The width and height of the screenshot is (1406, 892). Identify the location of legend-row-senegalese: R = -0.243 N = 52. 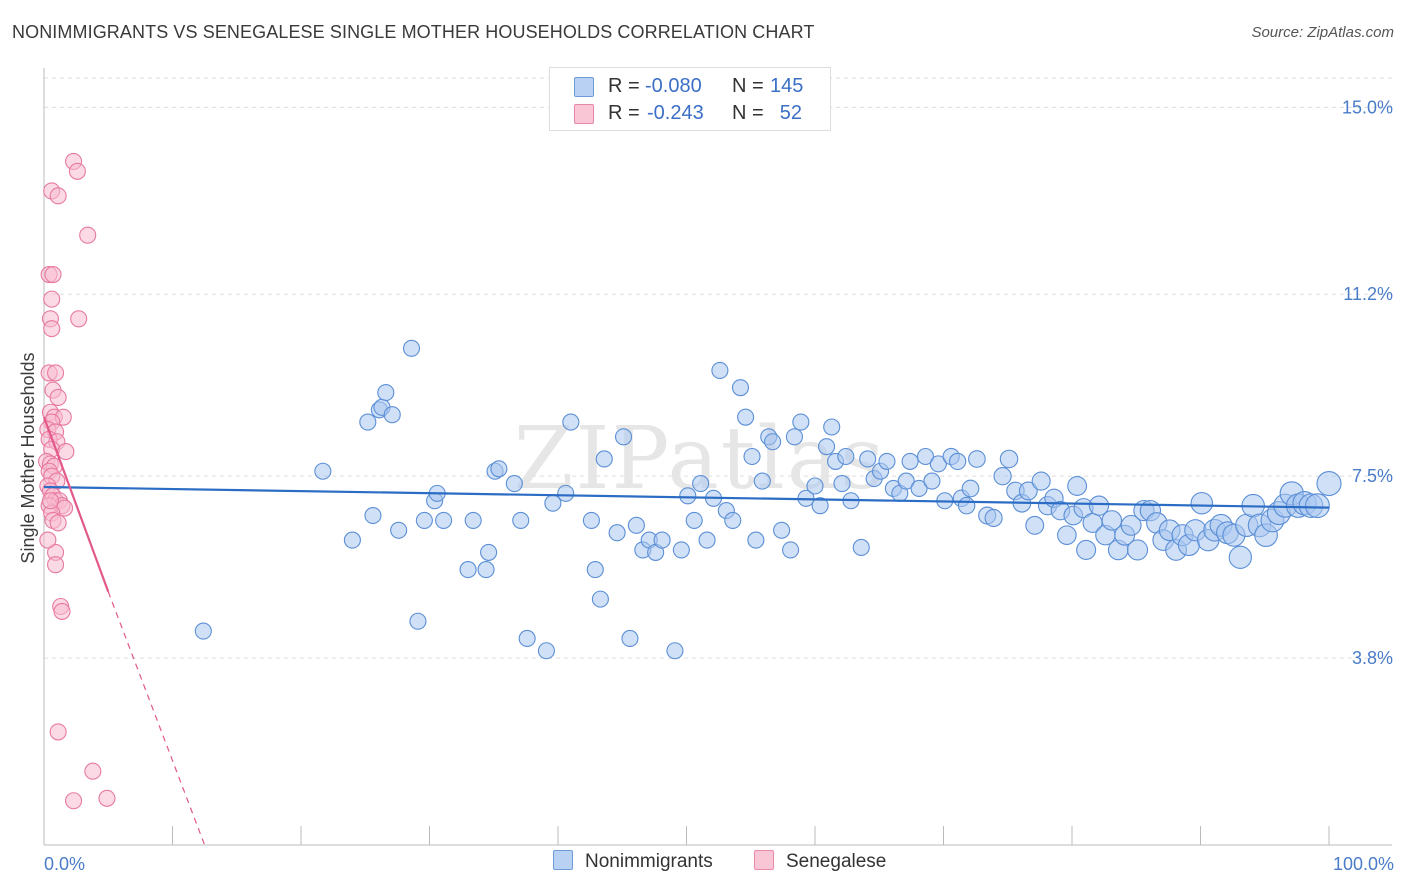
(690, 114).